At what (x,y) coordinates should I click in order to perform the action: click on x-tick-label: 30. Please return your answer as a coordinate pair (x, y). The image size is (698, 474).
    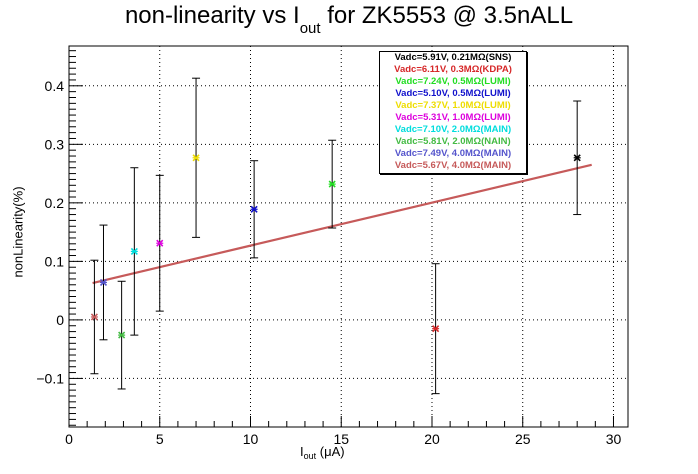
    Looking at the image, I should click on (614, 439).